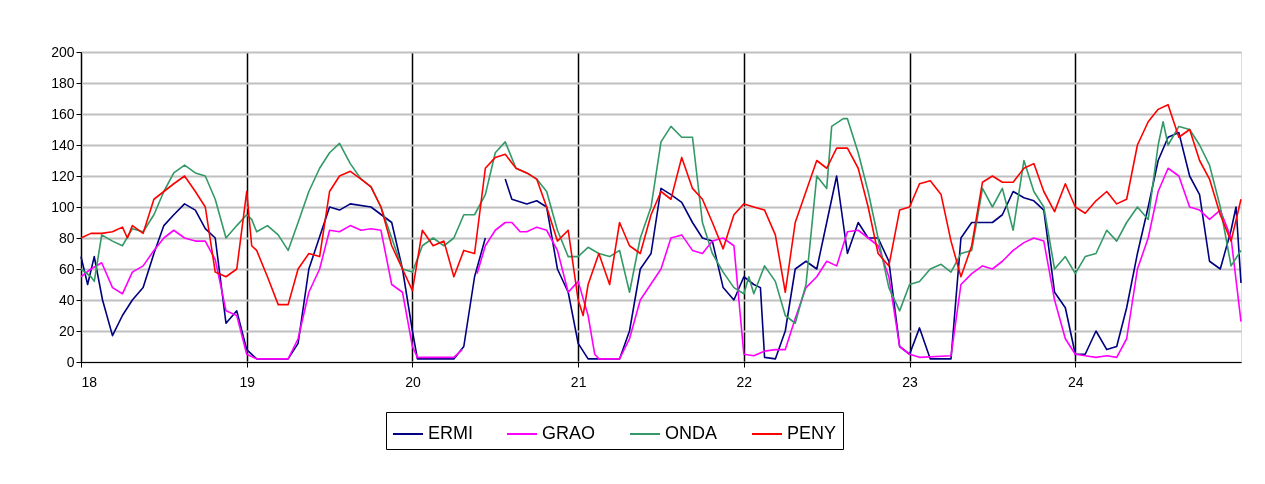 The image size is (1265, 484). Describe the element at coordinates (910, 381) in the screenshot. I see `x-tick-label: 23` at that location.